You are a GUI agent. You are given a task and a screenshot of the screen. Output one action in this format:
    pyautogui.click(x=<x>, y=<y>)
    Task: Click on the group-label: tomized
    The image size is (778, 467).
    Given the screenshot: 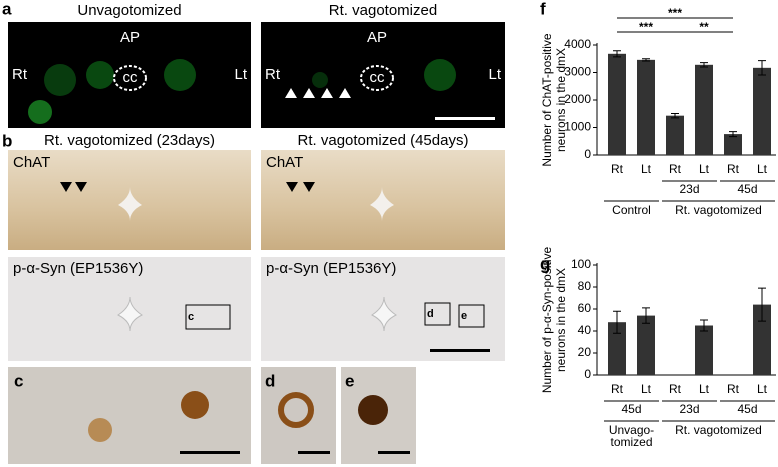 What is the action you would take?
    pyautogui.click(x=631, y=442)
    